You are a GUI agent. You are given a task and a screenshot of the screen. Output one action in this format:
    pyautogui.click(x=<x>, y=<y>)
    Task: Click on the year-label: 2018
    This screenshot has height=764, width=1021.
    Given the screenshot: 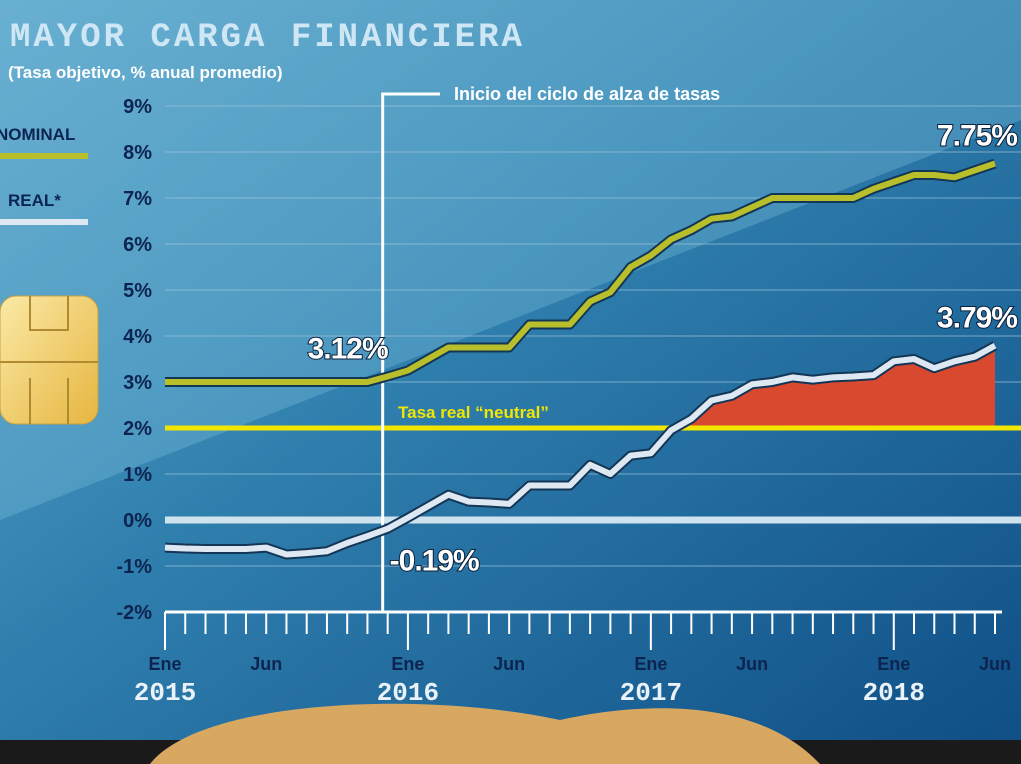 What is the action you would take?
    pyautogui.click(x=894, y=693)
    